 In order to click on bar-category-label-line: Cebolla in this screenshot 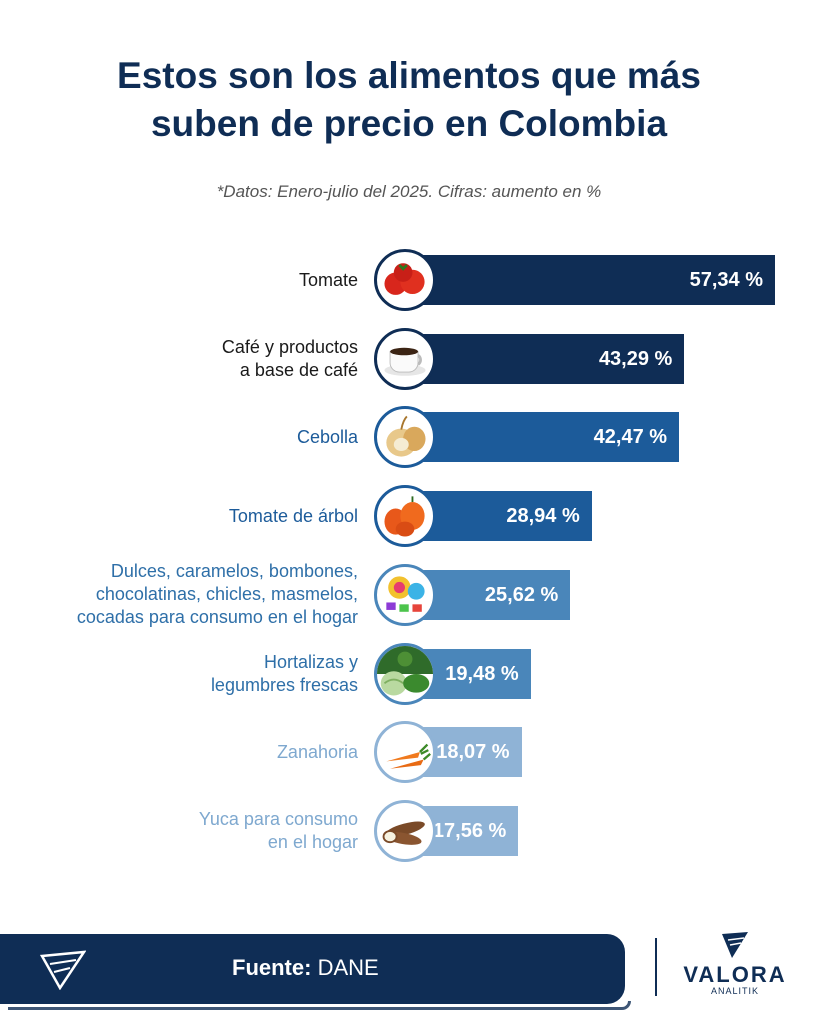, I will do `click(327, 436)`.